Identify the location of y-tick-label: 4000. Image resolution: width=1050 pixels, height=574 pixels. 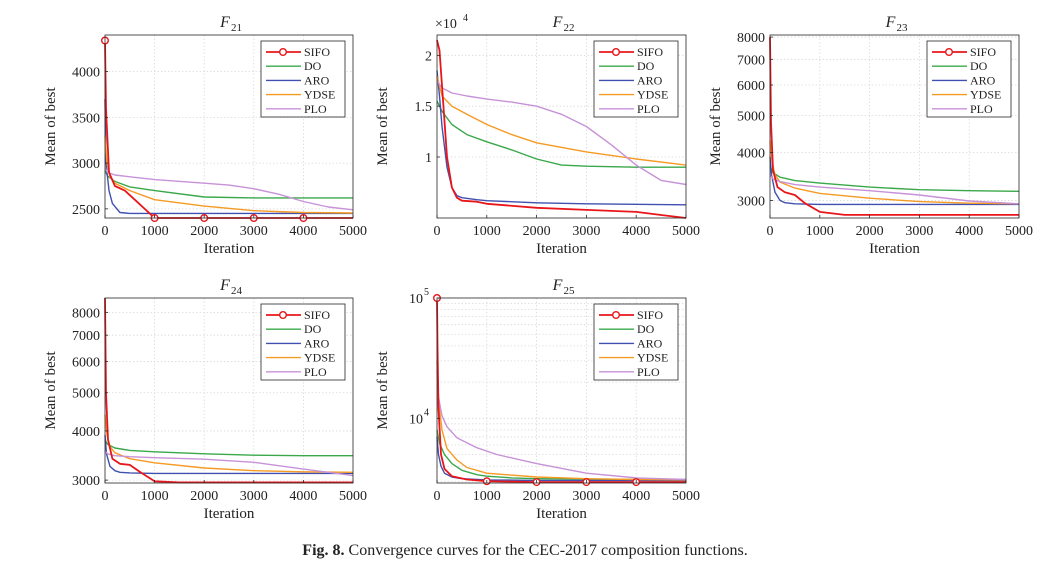
(751, 154).